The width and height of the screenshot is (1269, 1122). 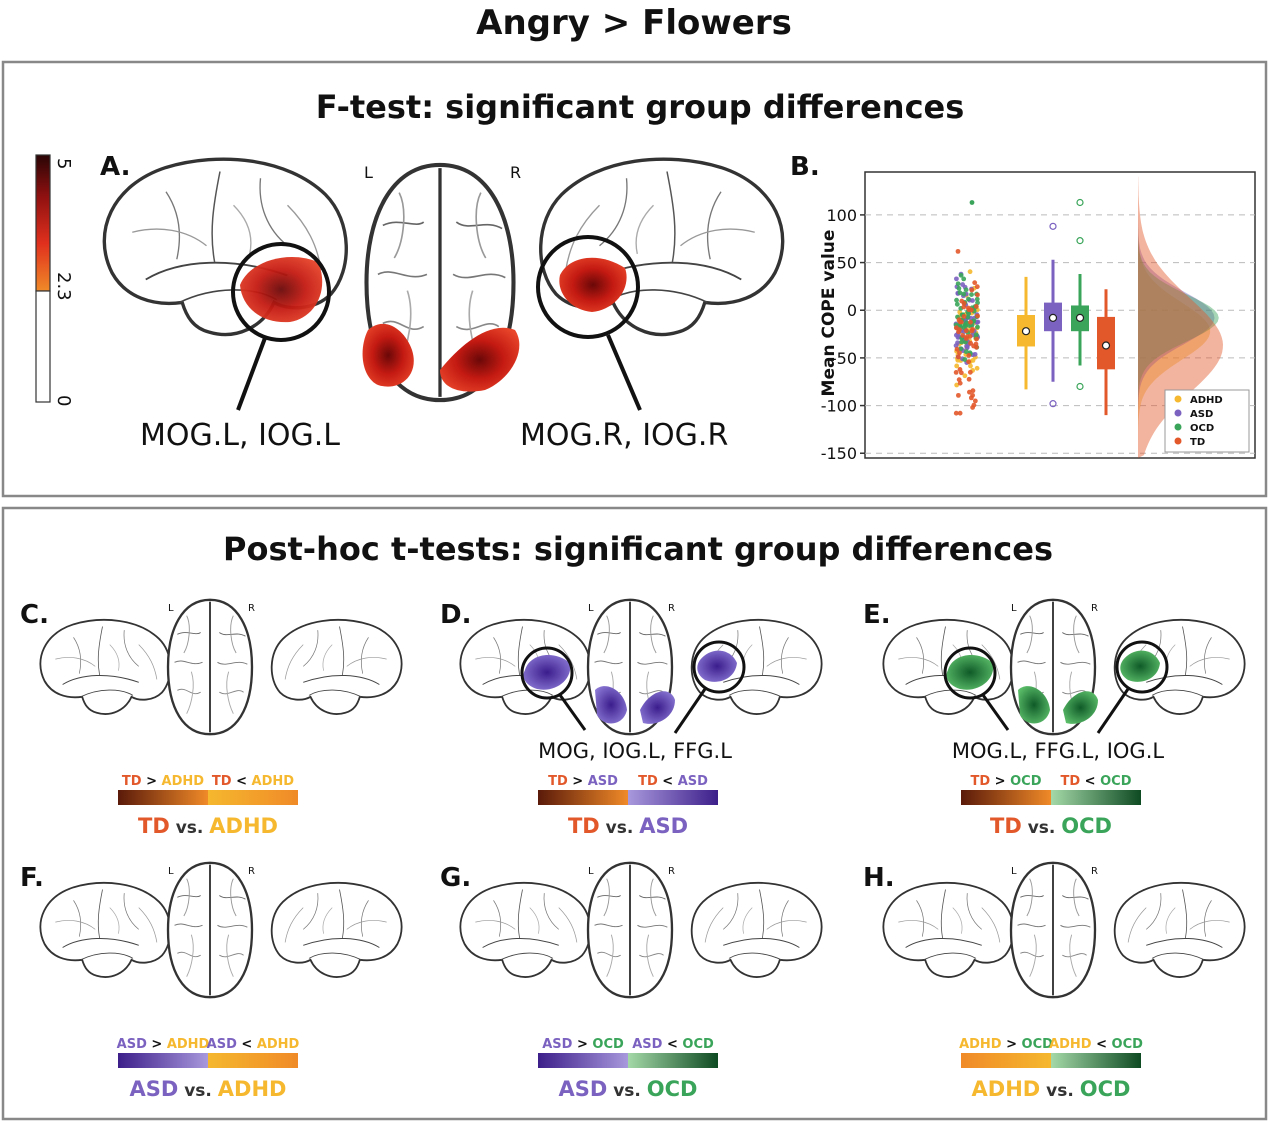 What do you see at coordinates (253, 781) in the screenshot?
I see `colorbar-label-less: TD < ADHD` at bounding box center [253, 781].